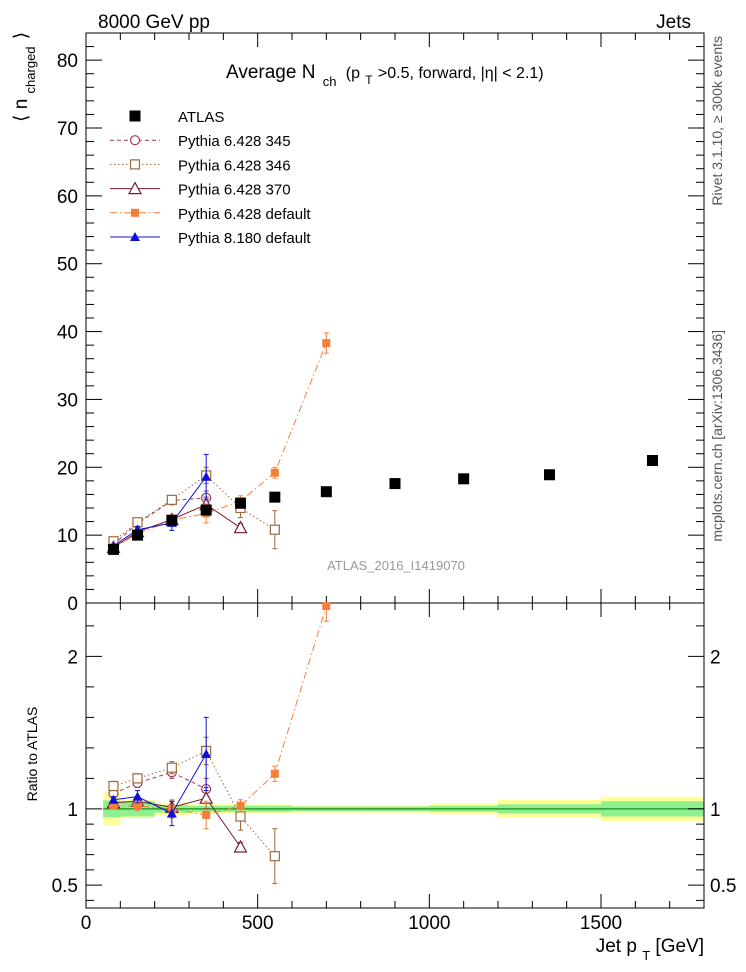  I want to click on y-tick-label-main: 20, so click(67, 468).